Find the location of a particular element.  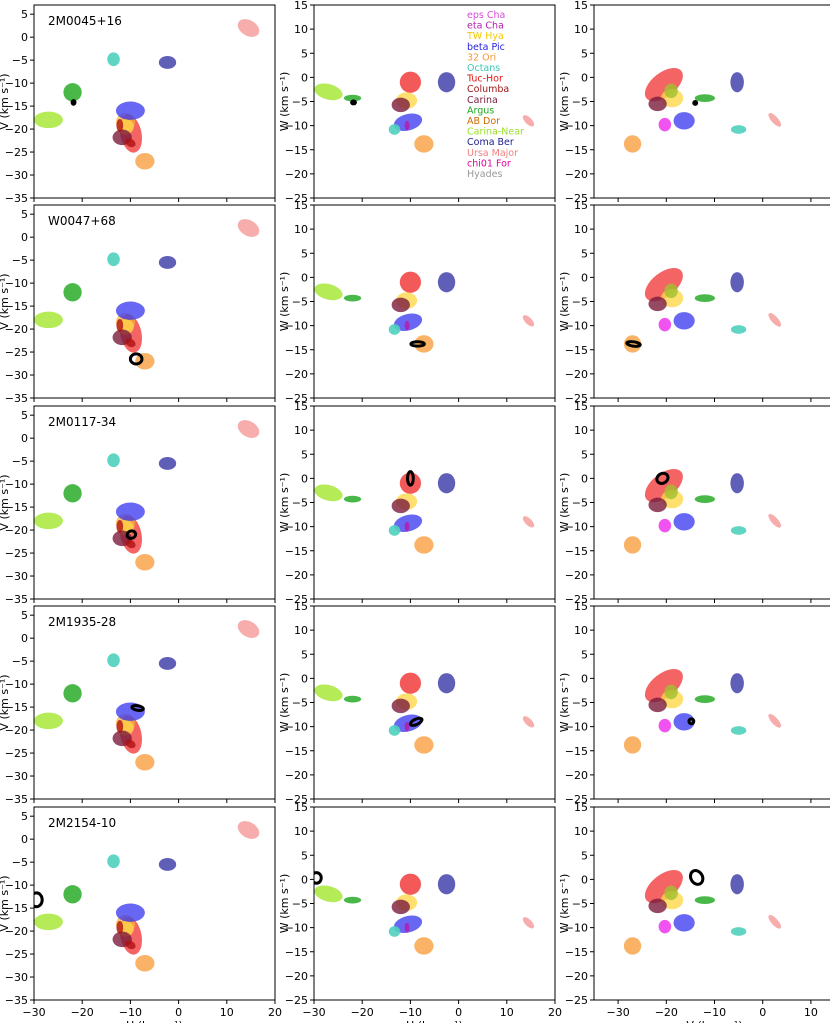

legend-entry: chi01 For is located at coordinates (489, 163).